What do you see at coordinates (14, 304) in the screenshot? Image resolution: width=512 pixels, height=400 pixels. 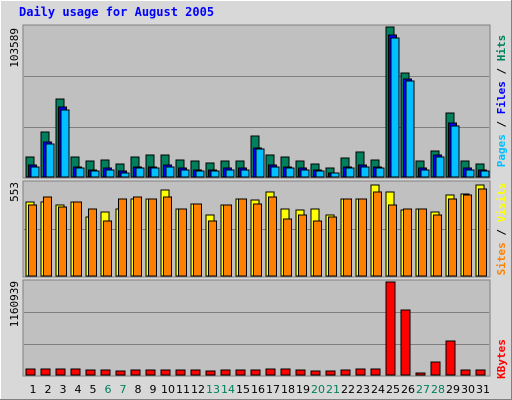 I see `panel3-max-label: 1160939` at bounding box center [14, 304].